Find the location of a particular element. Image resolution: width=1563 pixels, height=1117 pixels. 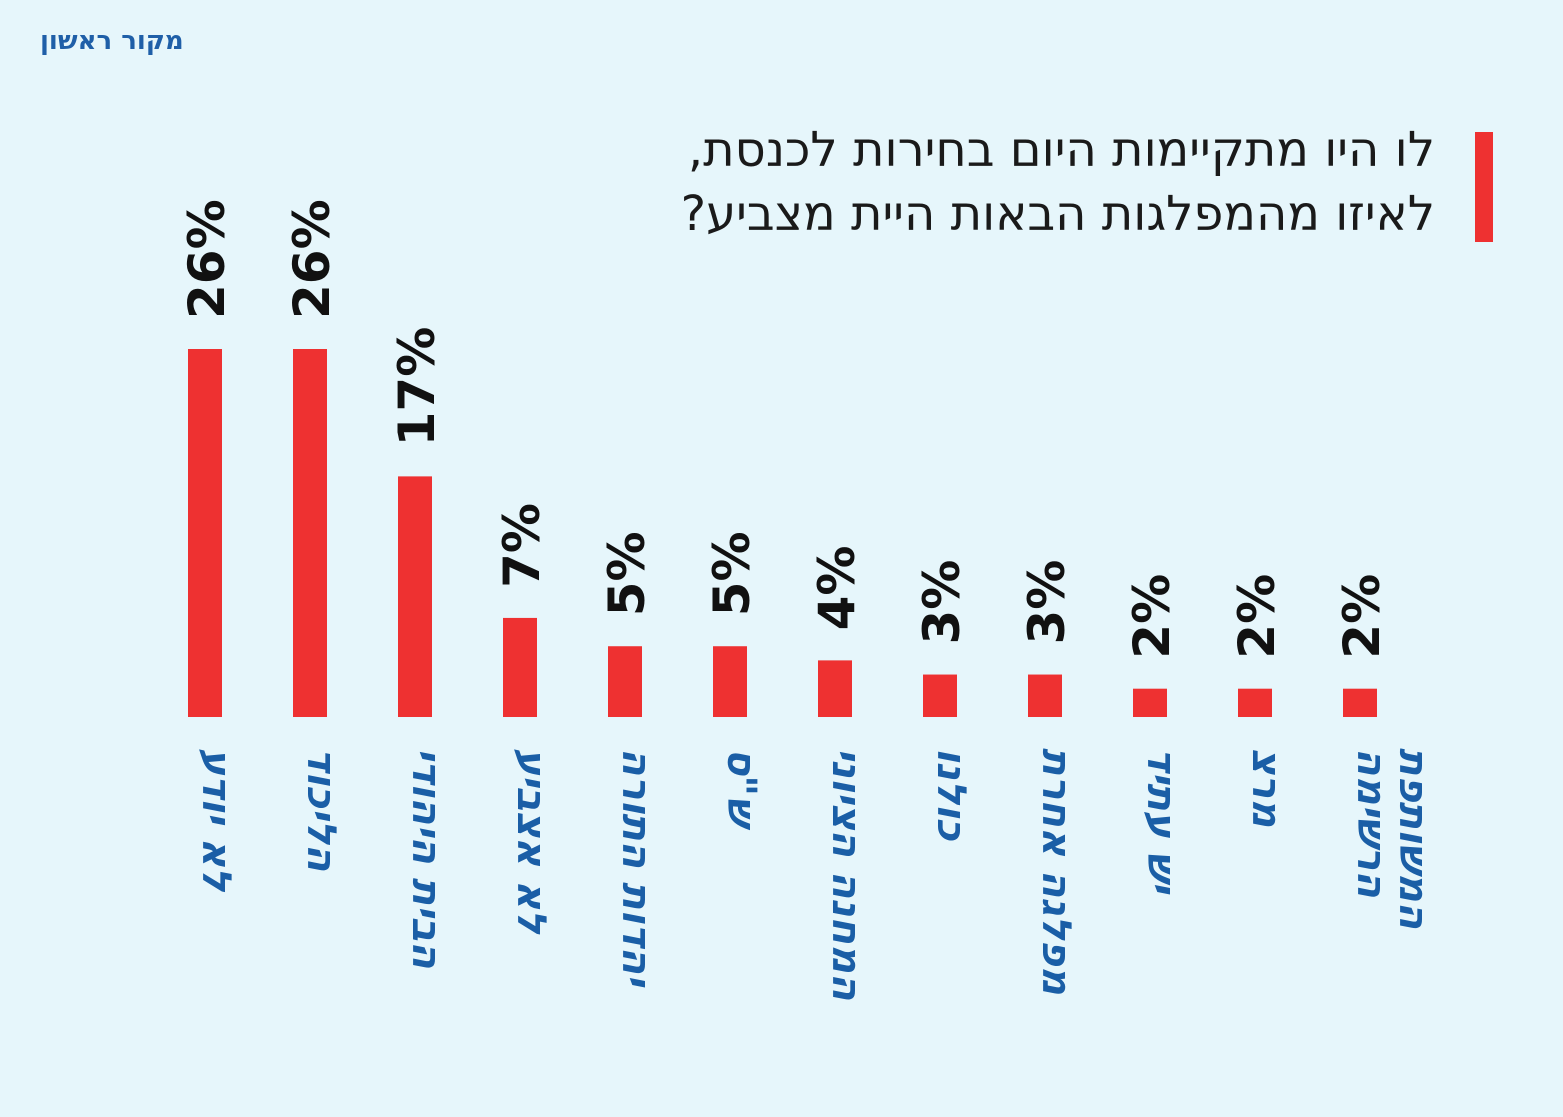

category-label-9: יש עתיד is located at coordinates (1161, 821).